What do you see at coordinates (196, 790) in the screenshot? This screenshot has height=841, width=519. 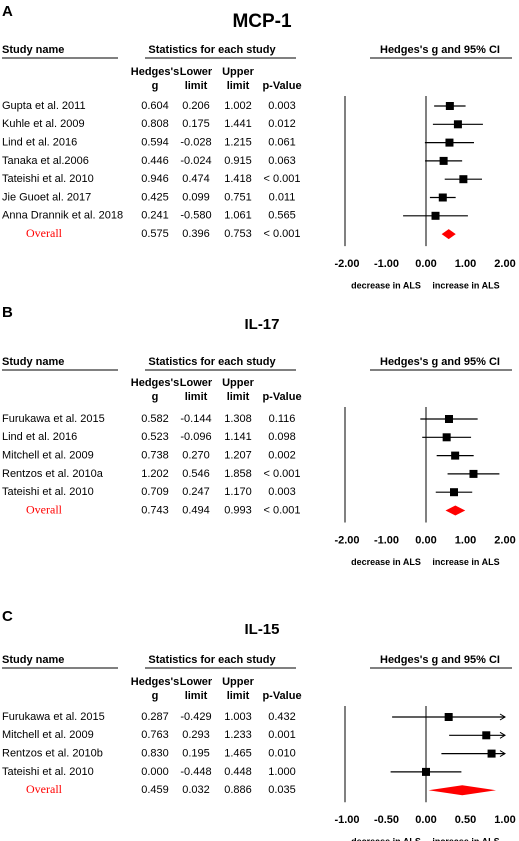 I see `cell: 0.032` at bounding box center [196, 790].